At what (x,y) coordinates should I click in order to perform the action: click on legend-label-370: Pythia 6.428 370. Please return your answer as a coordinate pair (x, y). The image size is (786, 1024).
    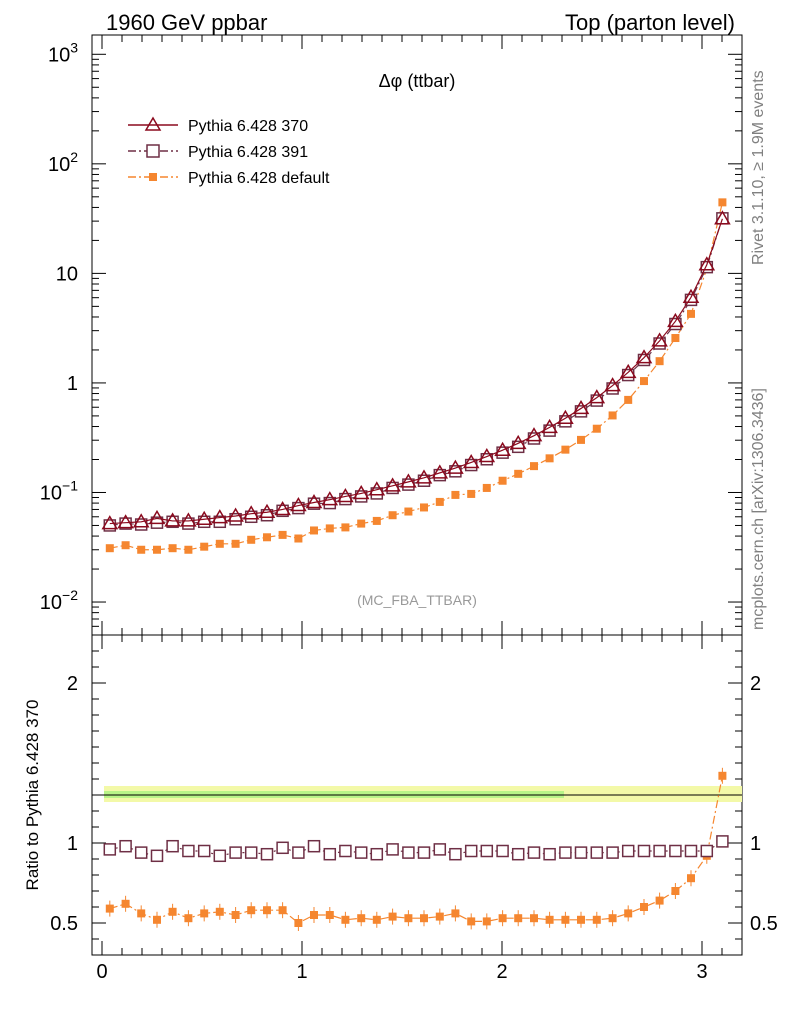
    Looking at the image, I should click on (248, 126).